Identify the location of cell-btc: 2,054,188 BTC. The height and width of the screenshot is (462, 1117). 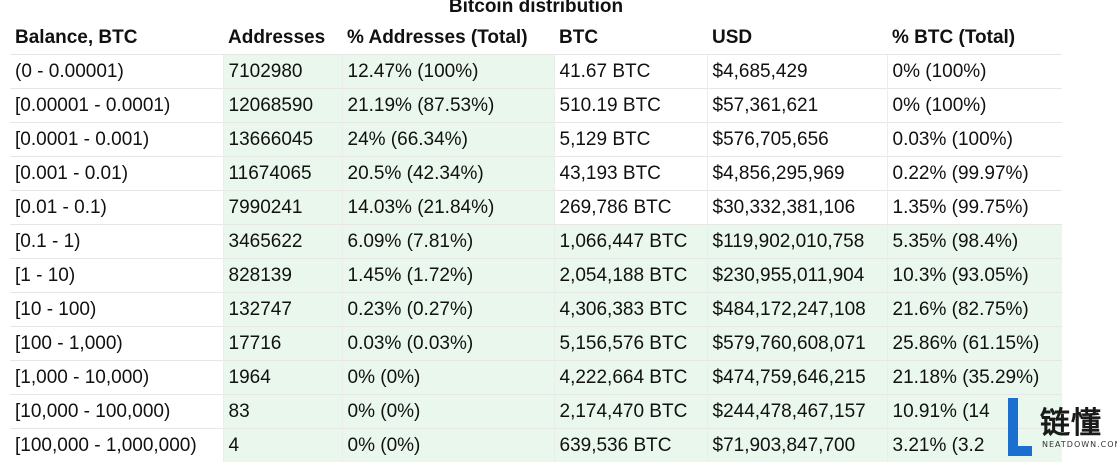
(630, 275).